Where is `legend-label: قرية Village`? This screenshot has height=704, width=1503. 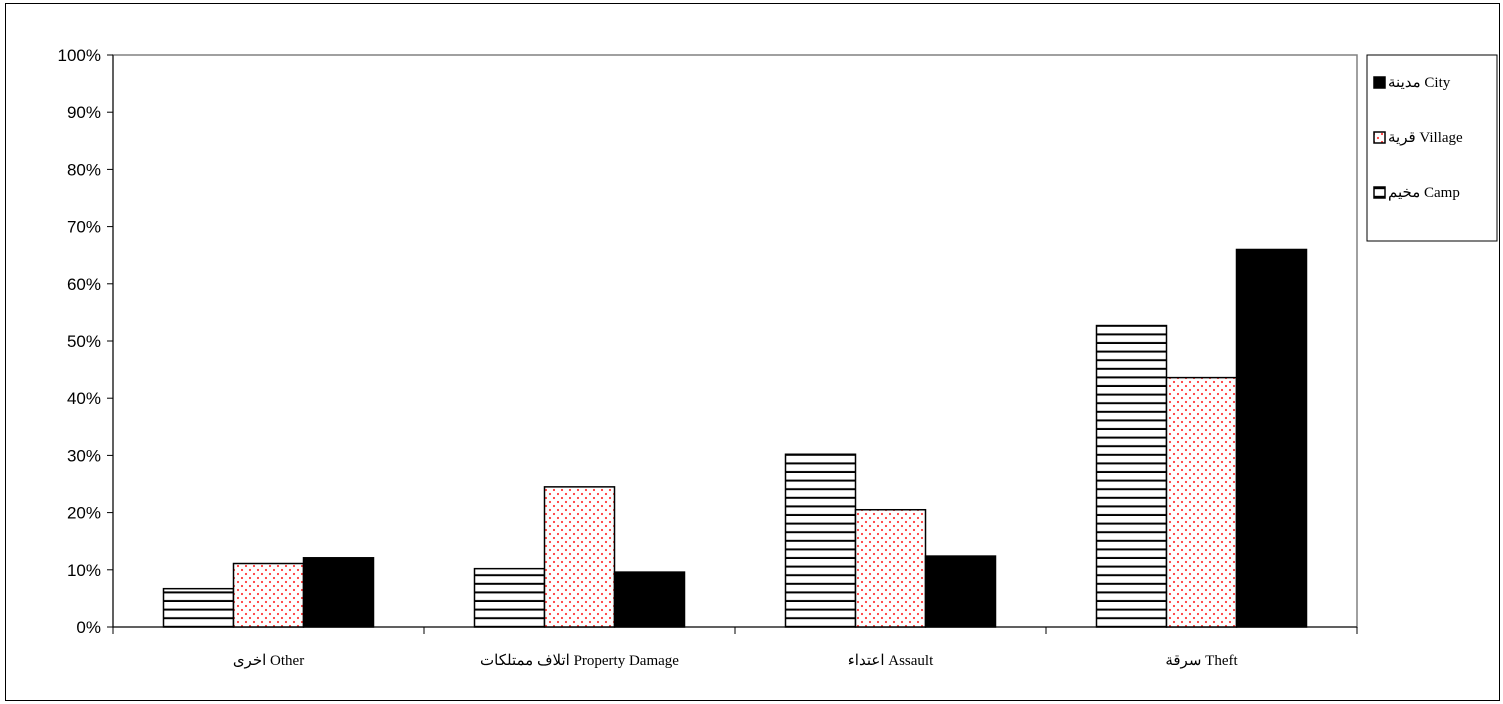 legend-label: قرية Village is located at coordinates (1425, 138).